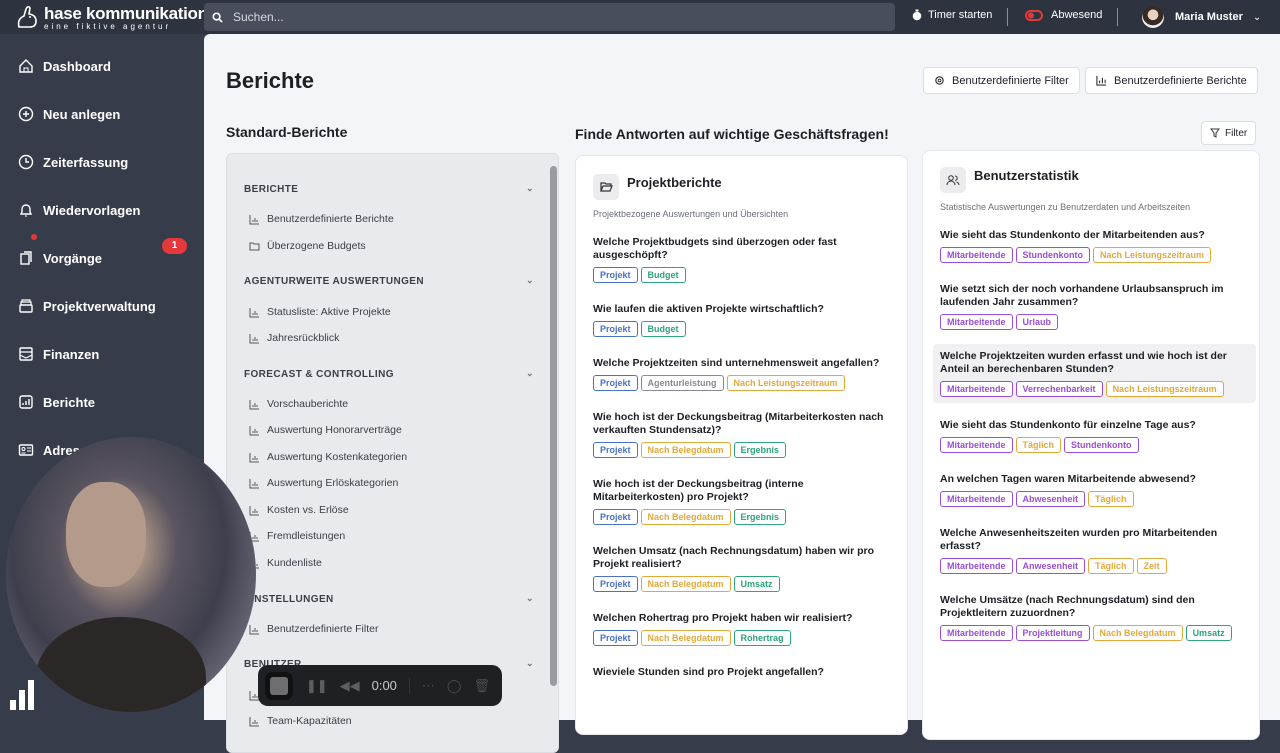 The height and width of the screenshot is (753, 1280). I want to click on report-link: Jahresrückblick, so click(294, 338).